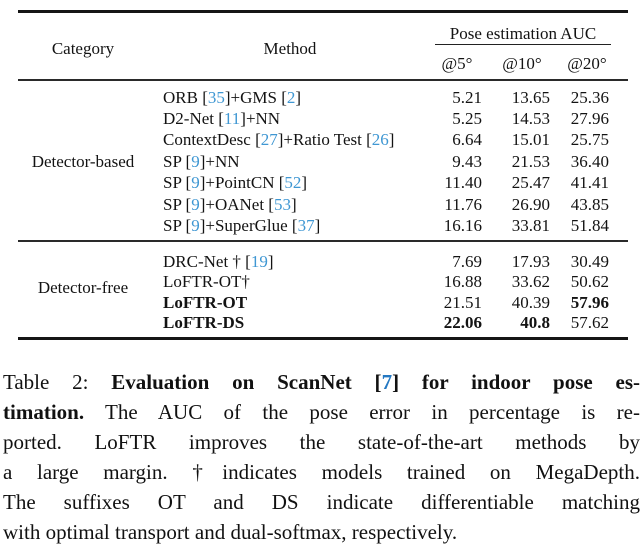 The height and width of the screenshot is (559, 643). Describe the element at coordinates (467, 161) in the screenshot. I see `value-cell: 9.43` at that location.